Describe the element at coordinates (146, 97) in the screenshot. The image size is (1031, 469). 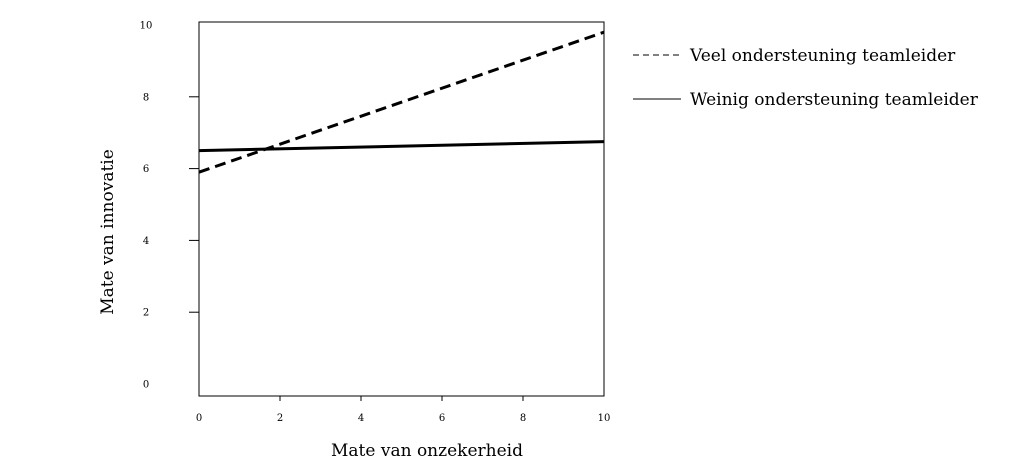
I see `y-tick-label: 8` at that location.